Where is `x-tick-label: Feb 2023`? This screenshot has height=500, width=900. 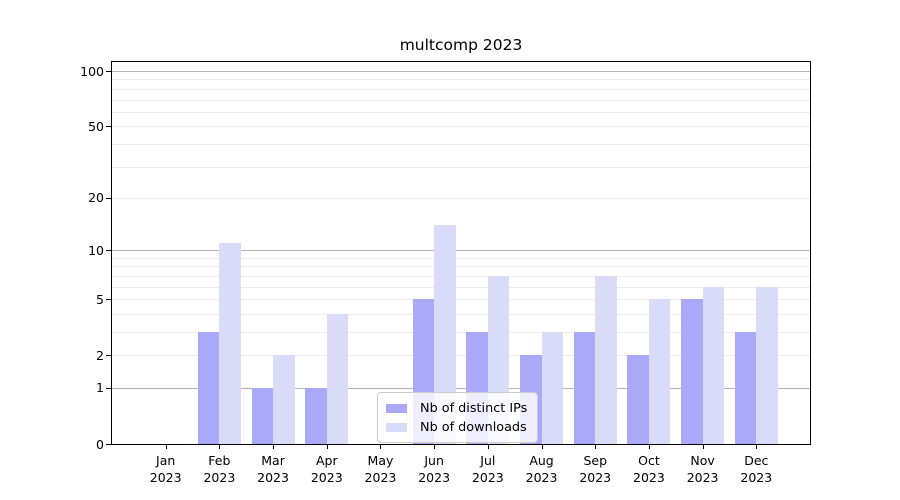
x-tick-label: Feb 2023 is located at coordinates (219, 469).